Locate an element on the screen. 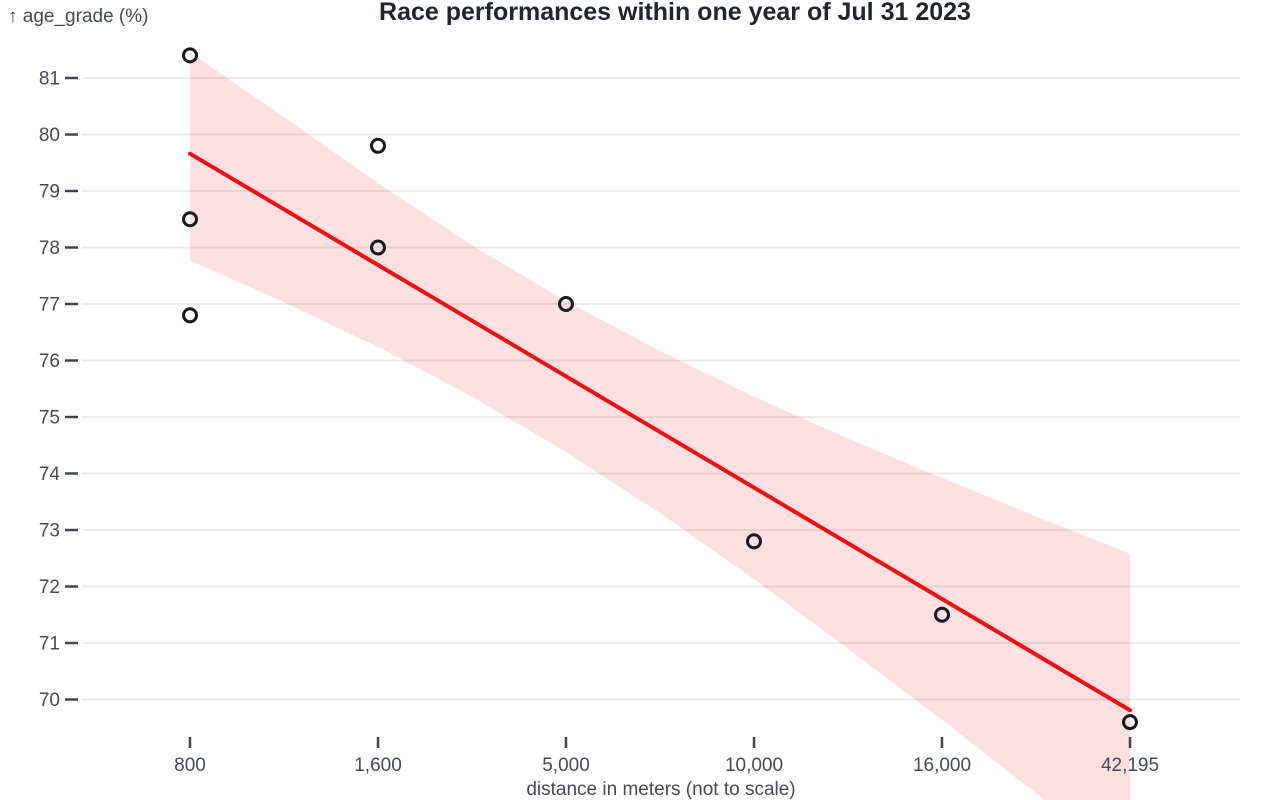  x-tick-label: 16,000 is located at coordinates (942, 765).